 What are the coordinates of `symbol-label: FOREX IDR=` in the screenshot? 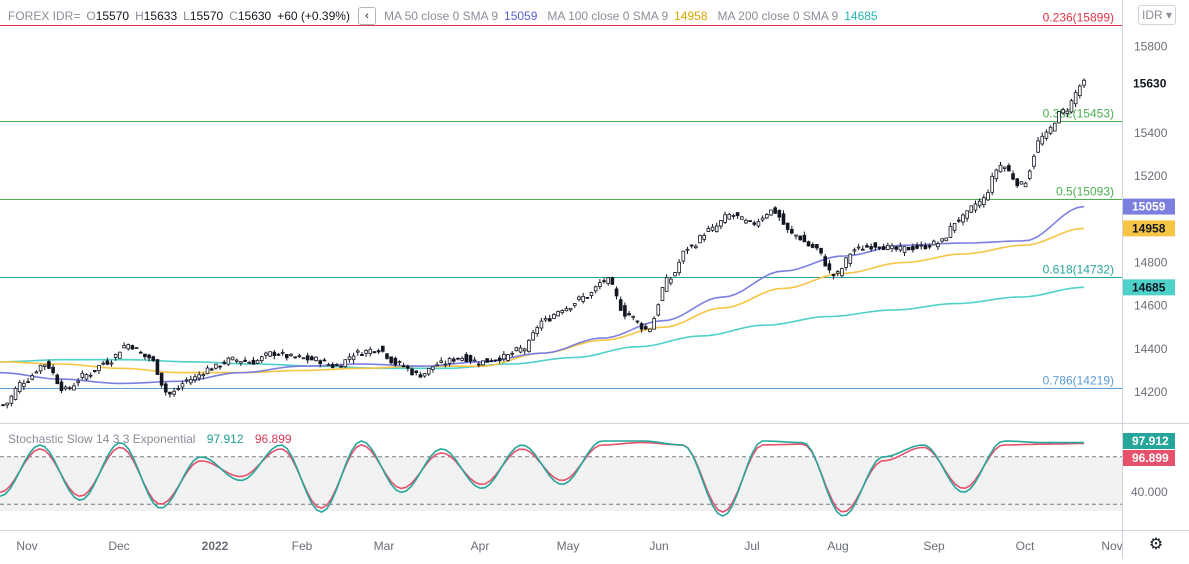 It's located at (44, 16).